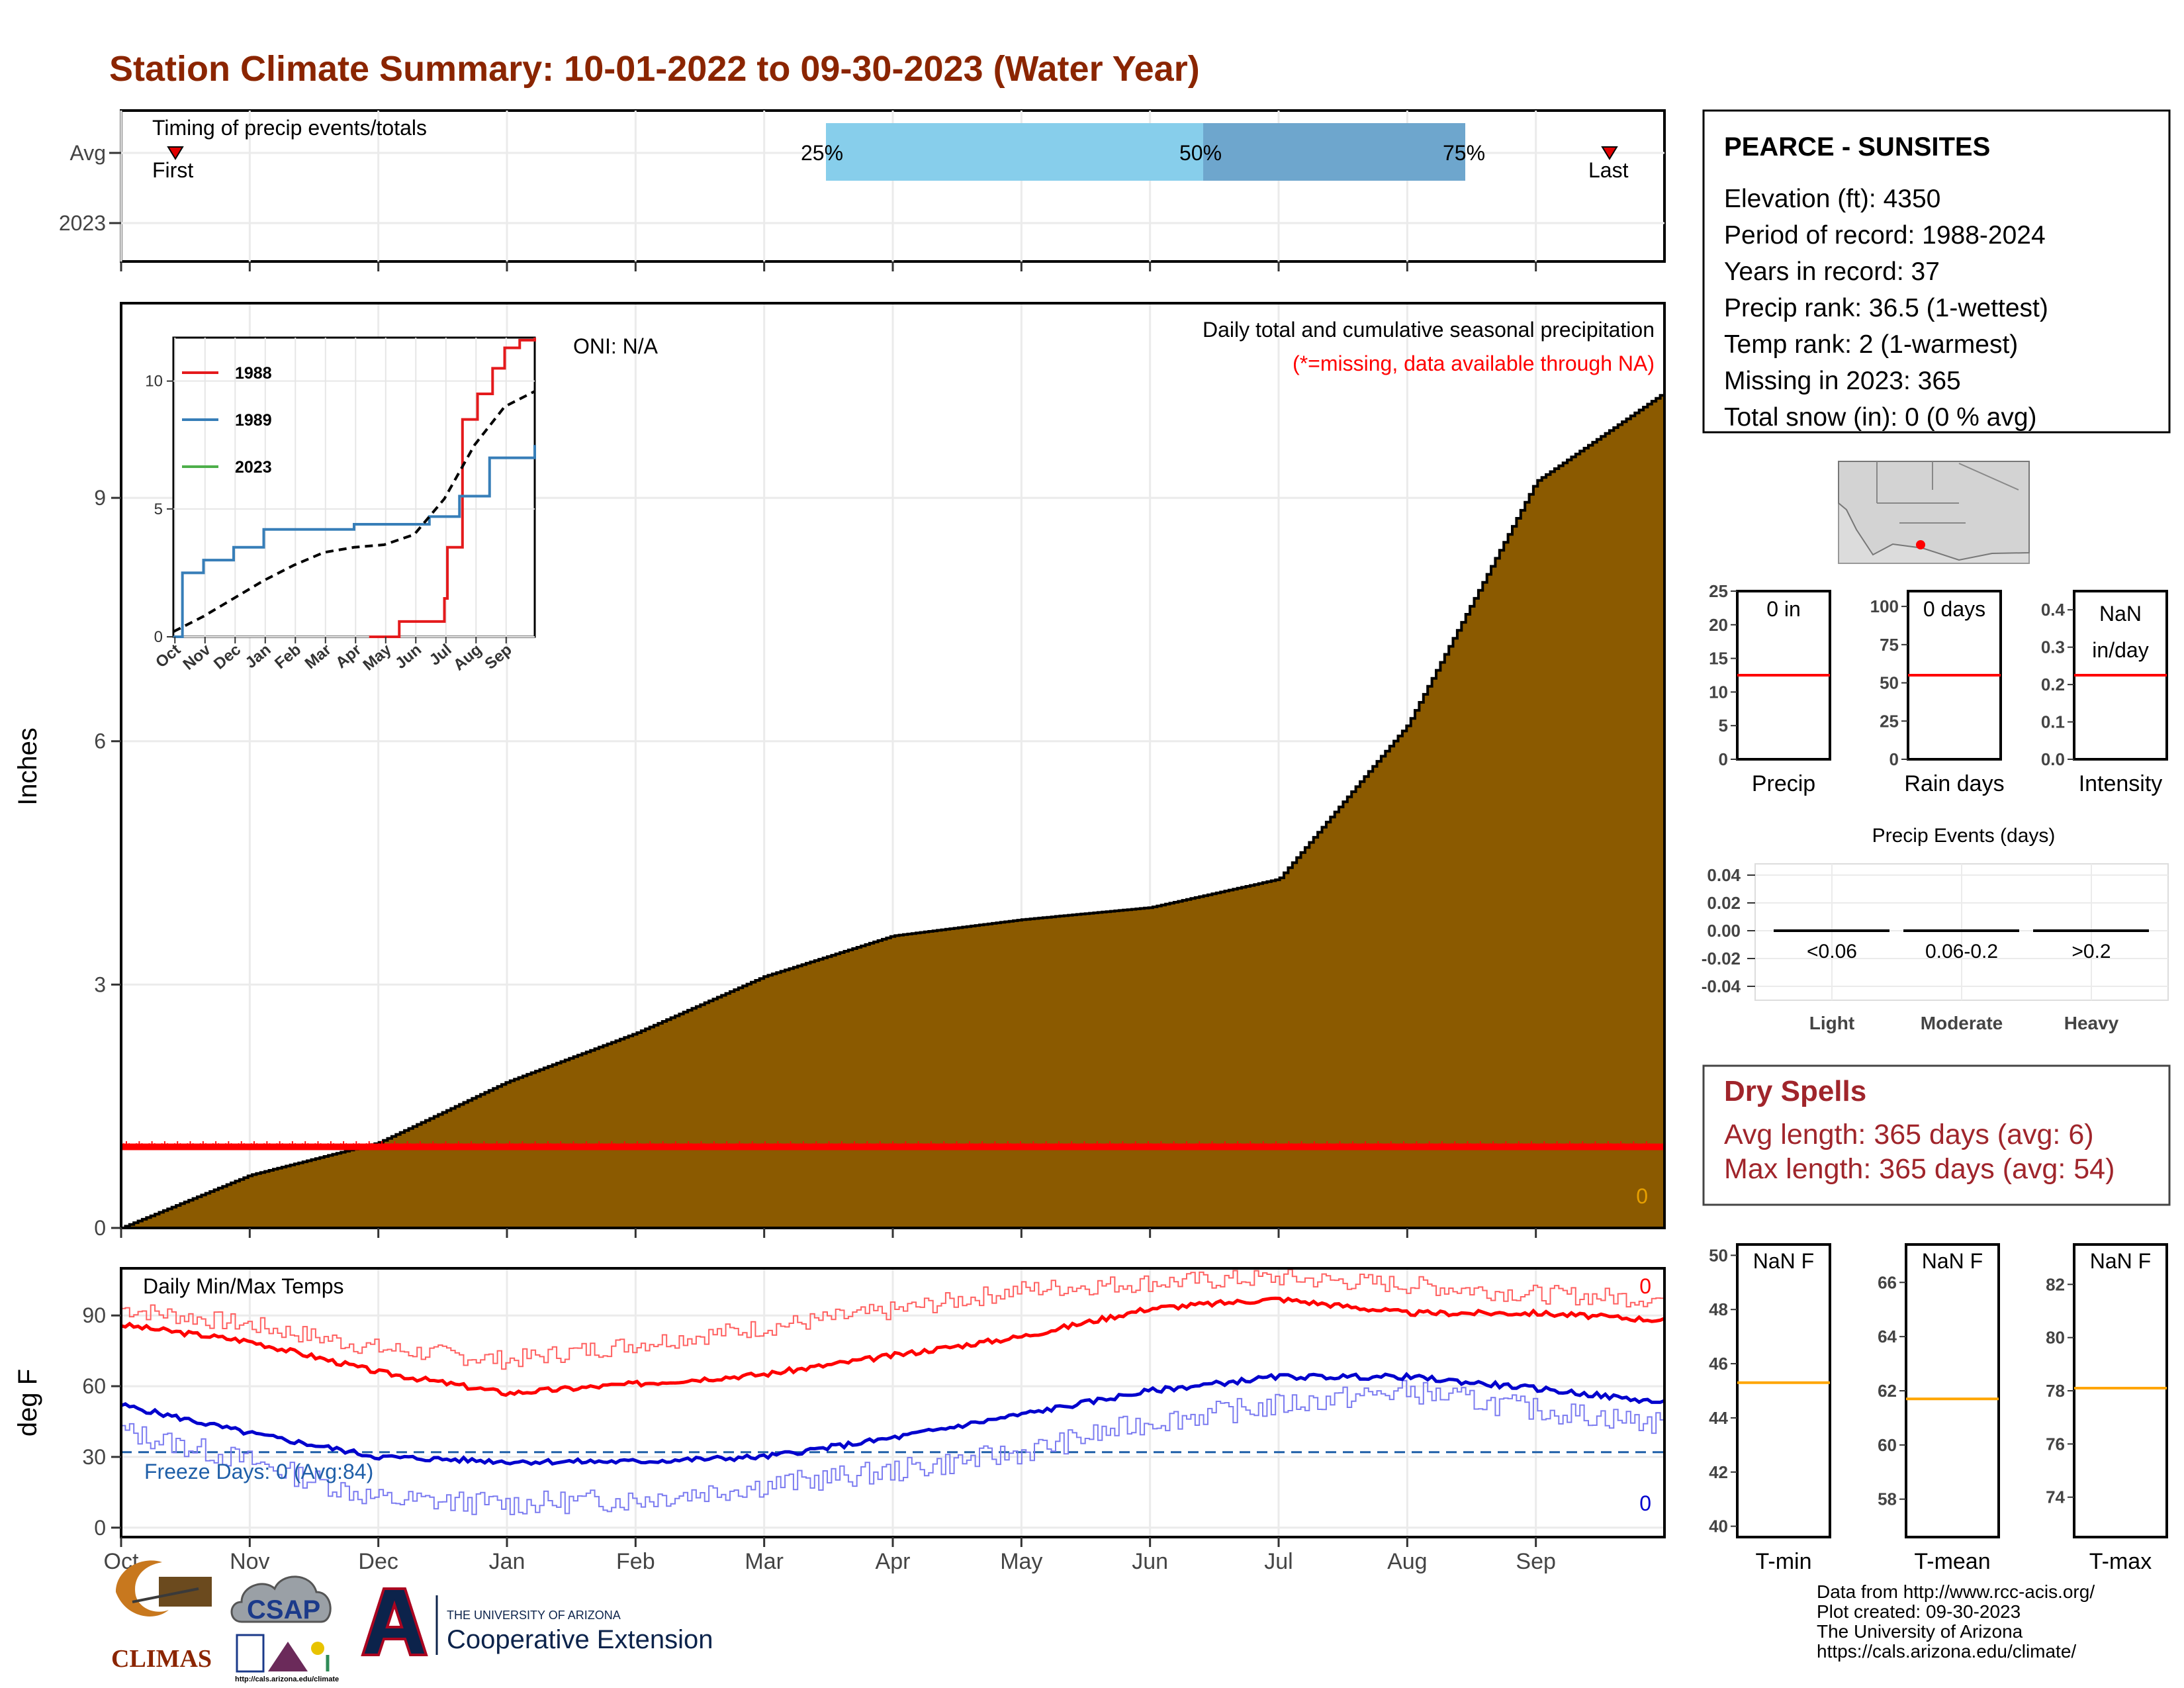 This screenshot has height=1688, width=2184. Describe the element at coordinates (1920, 1631) in the screenshot. I see `credit-line-university: The University of Arizona` at that location.